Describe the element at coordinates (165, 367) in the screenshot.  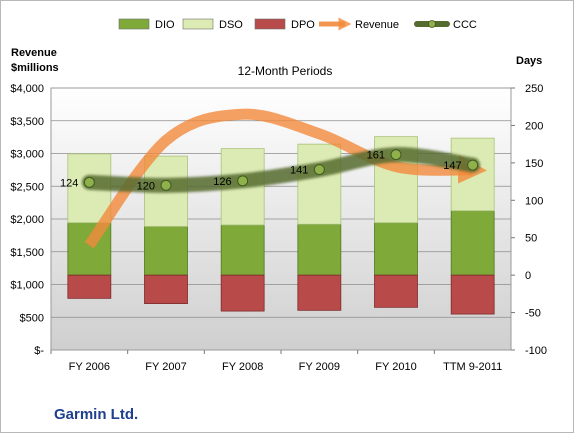
I see `x-tick-label: FY 2007` at that location.